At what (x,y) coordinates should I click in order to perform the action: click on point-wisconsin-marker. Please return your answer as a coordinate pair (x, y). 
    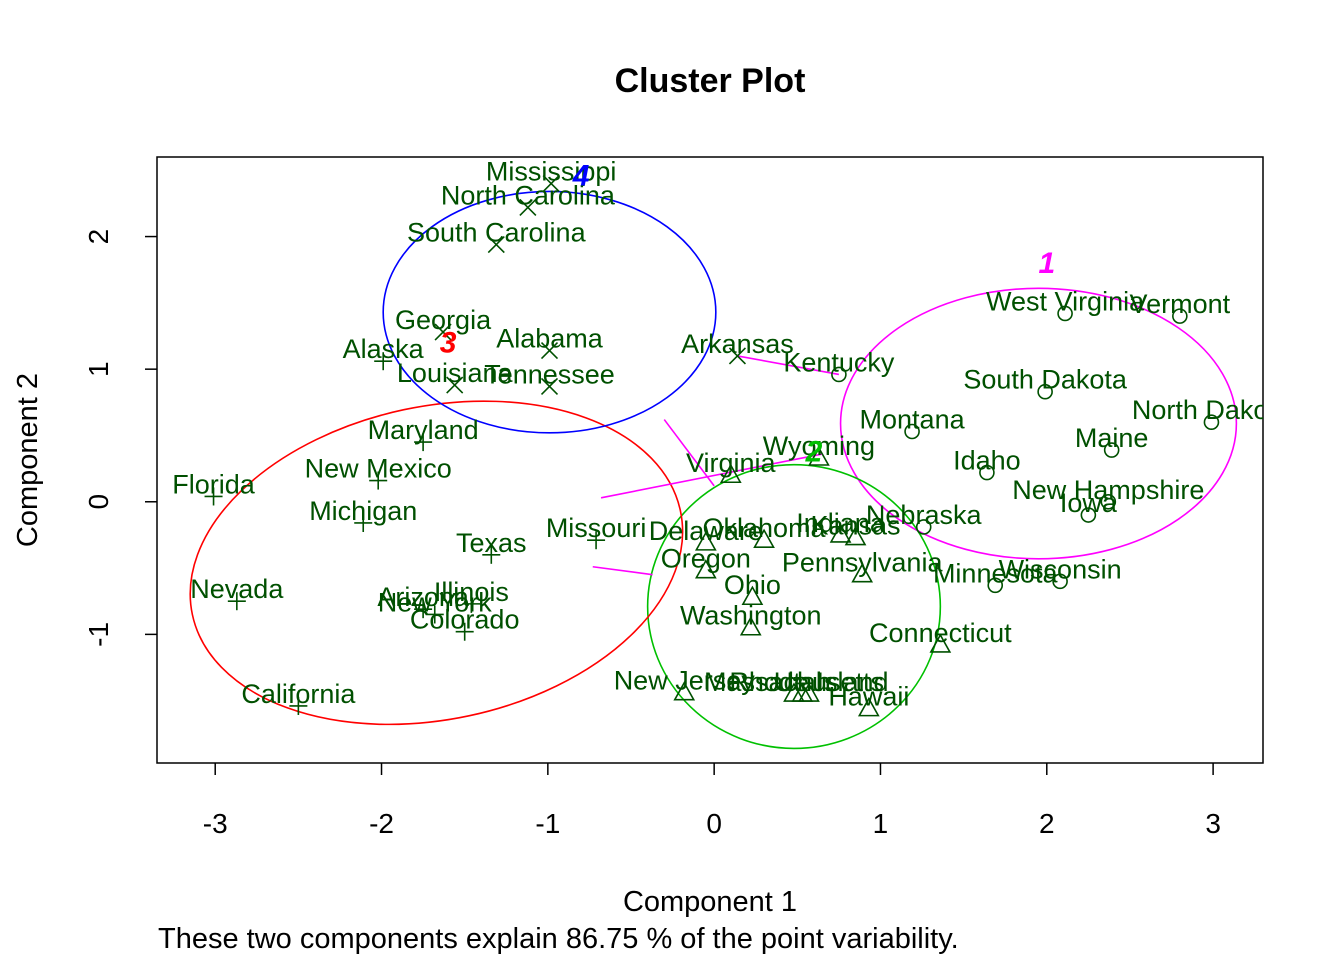
    Looking at the image, I should click on (1060, 581).